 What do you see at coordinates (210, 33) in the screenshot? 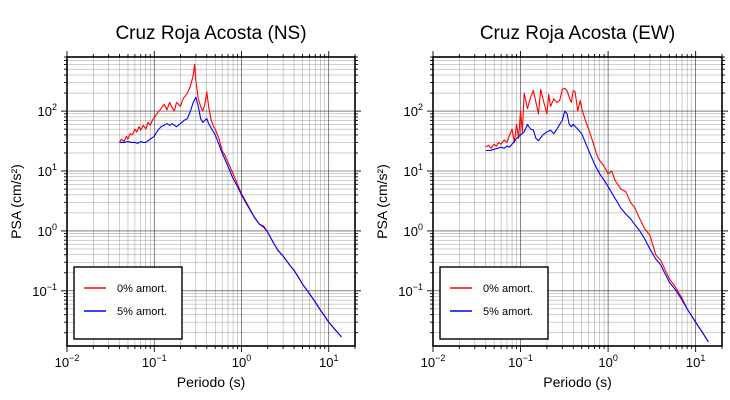
I see `chart-title: Cruz Roja Acosta (NS)` at bounding box center [210, 33].